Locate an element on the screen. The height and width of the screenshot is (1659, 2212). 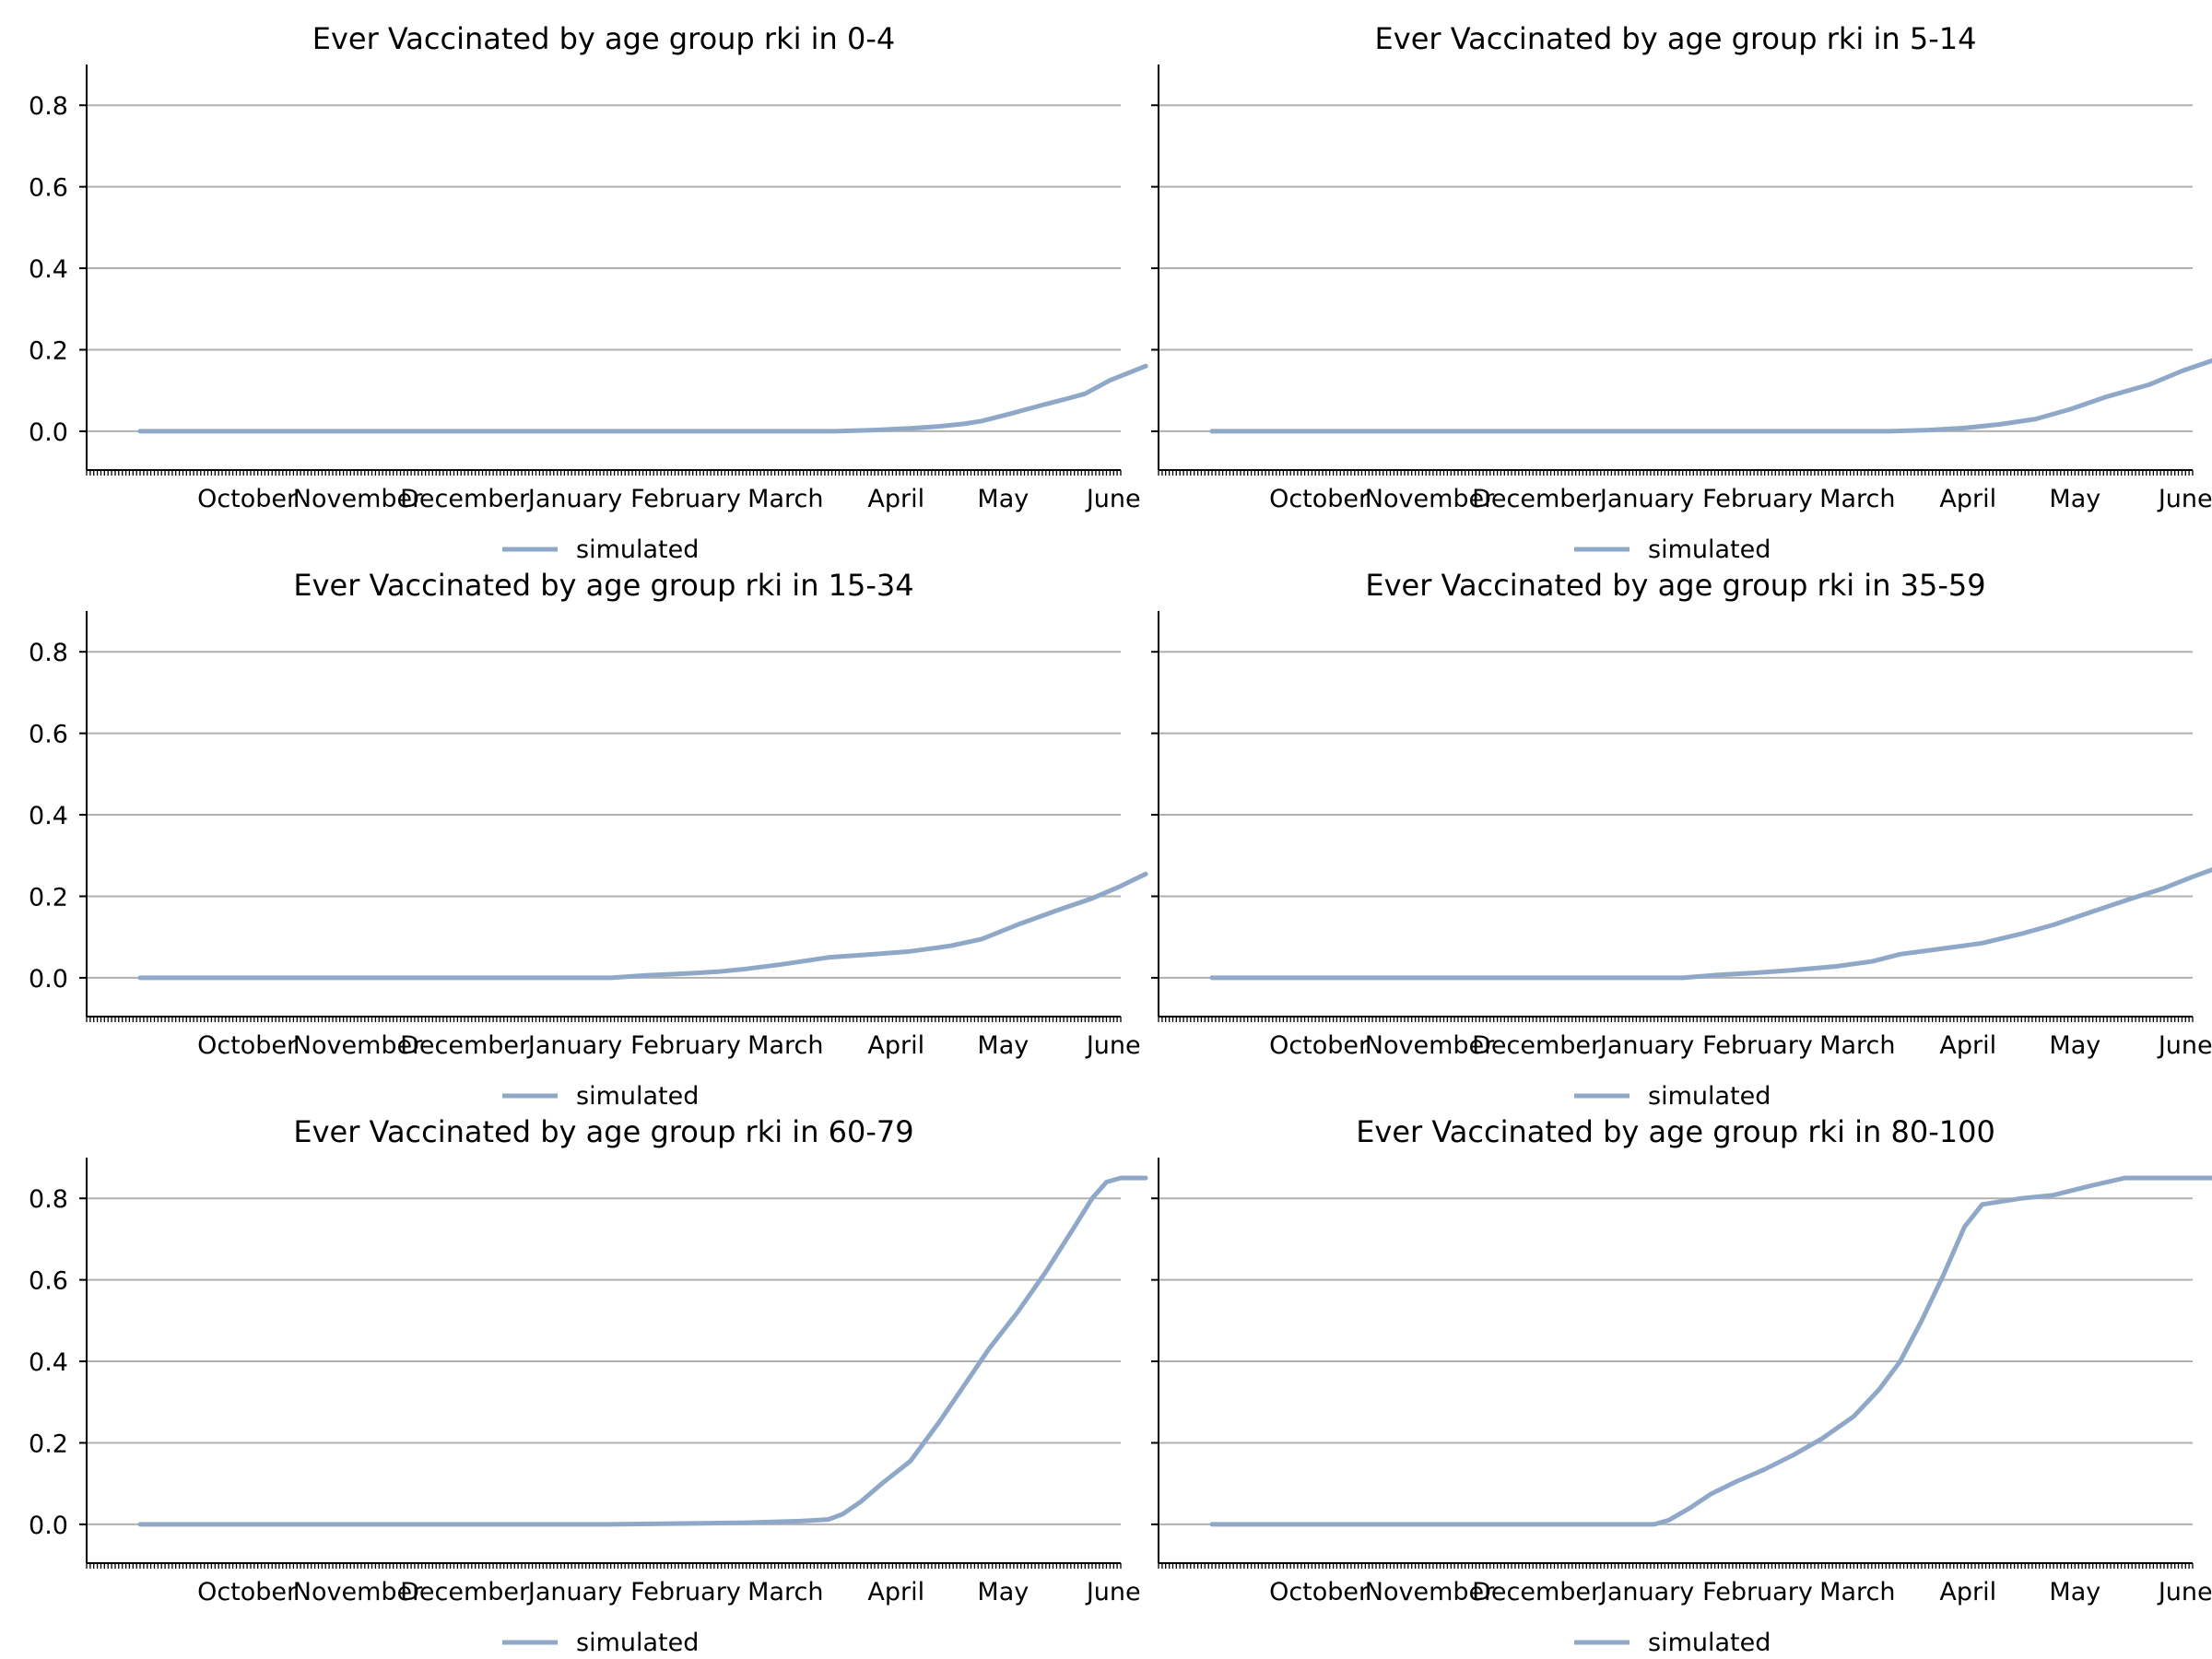
chart-title: Ever Vaccinated by age group rki in 5-14 is located at coordinates (1676, 38).